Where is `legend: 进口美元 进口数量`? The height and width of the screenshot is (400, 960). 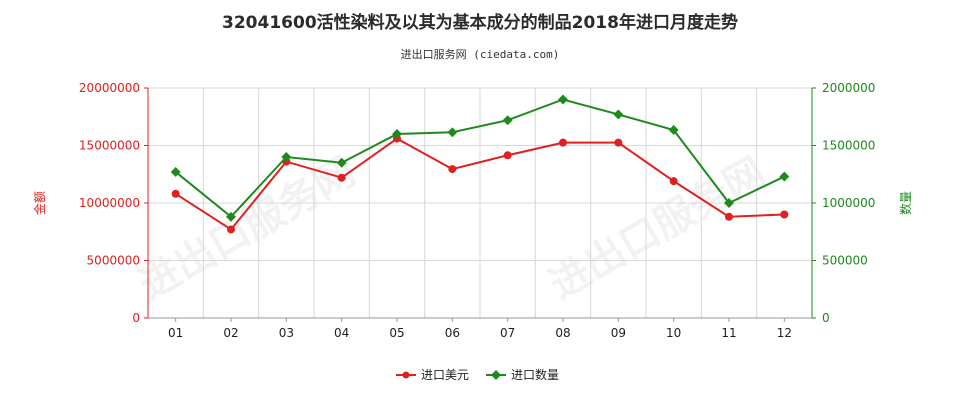
legend: 进口美元 进口数量 is located at coordinates (477, 374).